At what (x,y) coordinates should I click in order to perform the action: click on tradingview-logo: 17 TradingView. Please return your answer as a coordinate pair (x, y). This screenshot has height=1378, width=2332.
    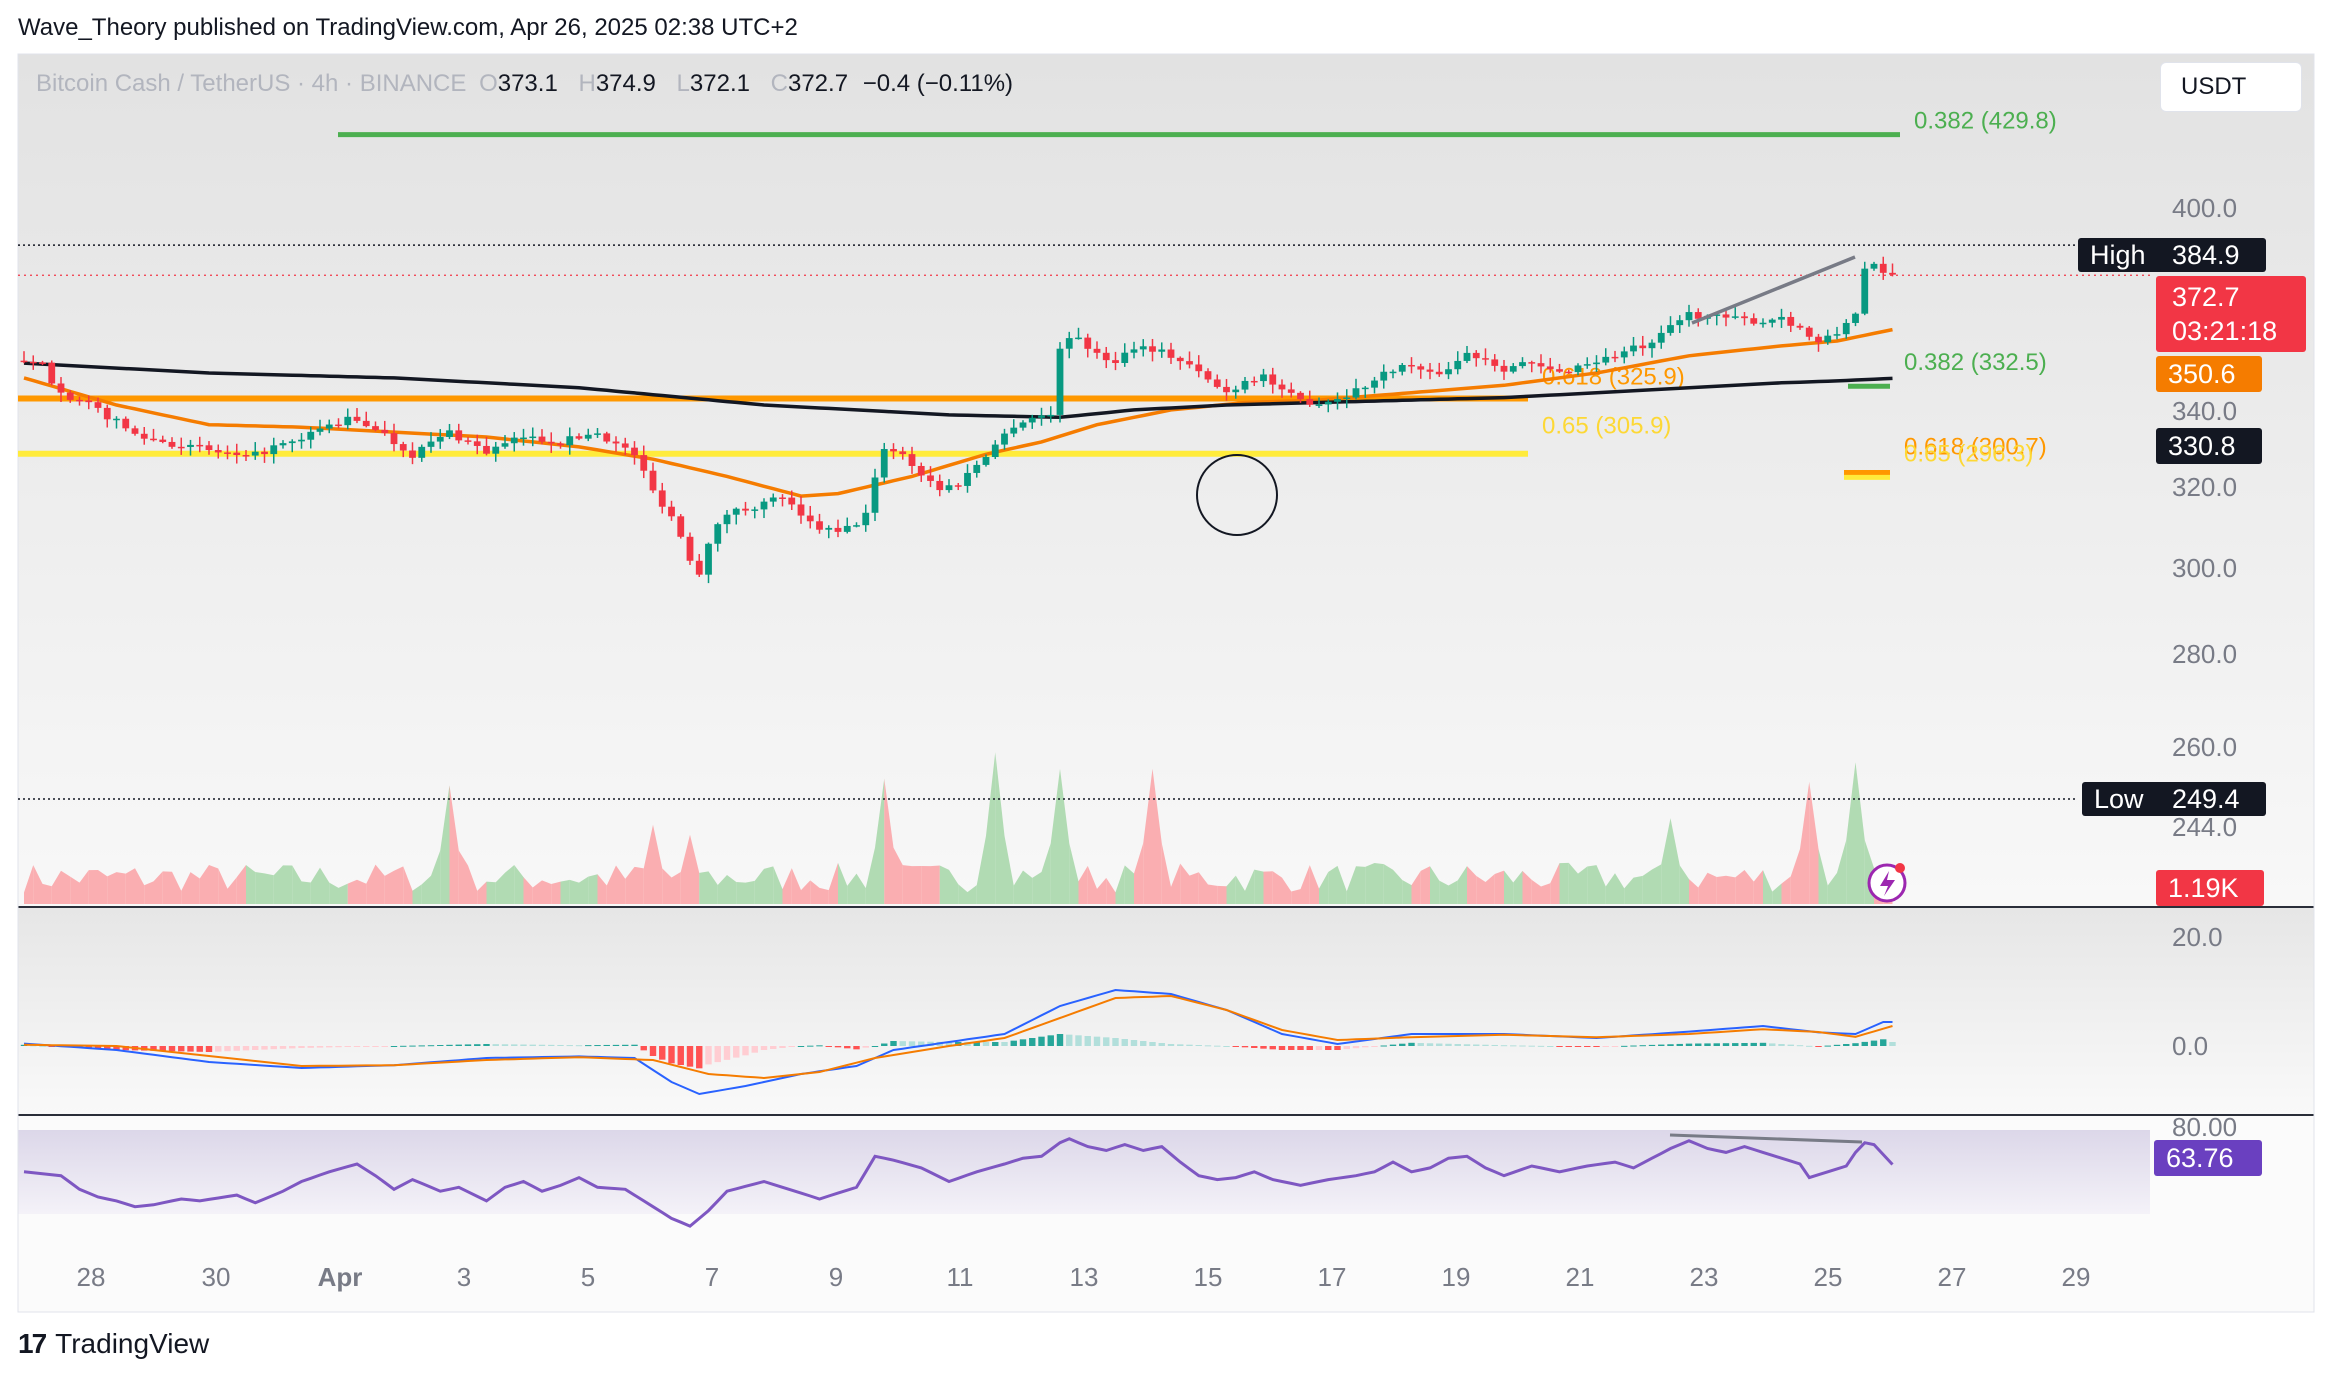
    Looking at the image, I should click on (113, 1344).